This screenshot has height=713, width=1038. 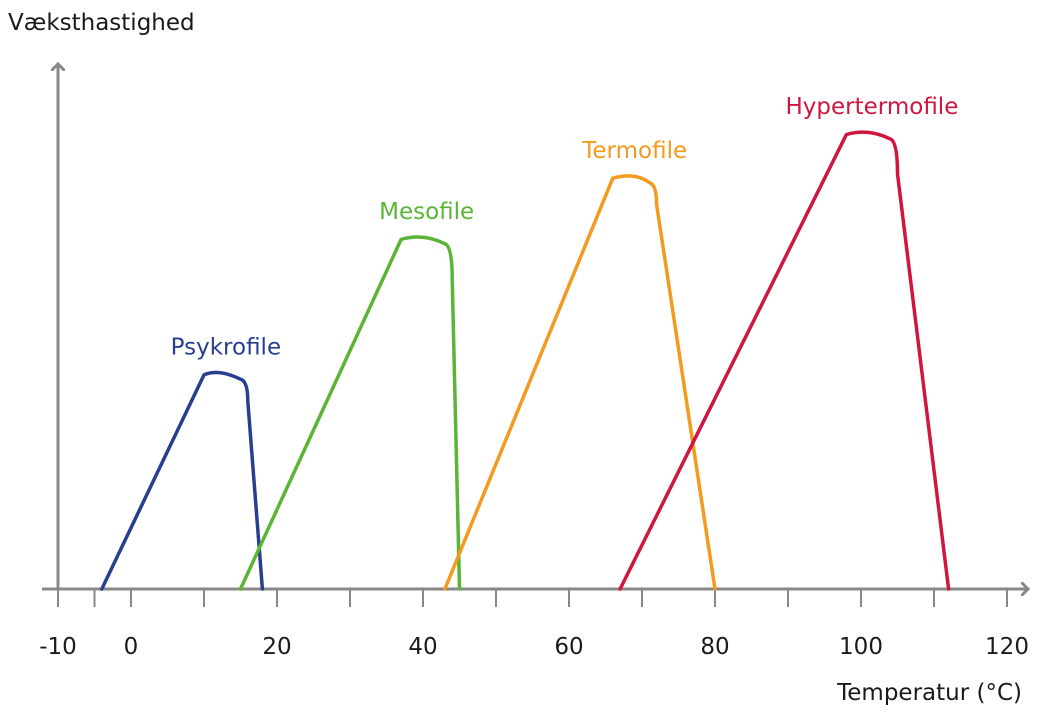 I want to click on x-tick-label: 40, so click(x=422, y=647).